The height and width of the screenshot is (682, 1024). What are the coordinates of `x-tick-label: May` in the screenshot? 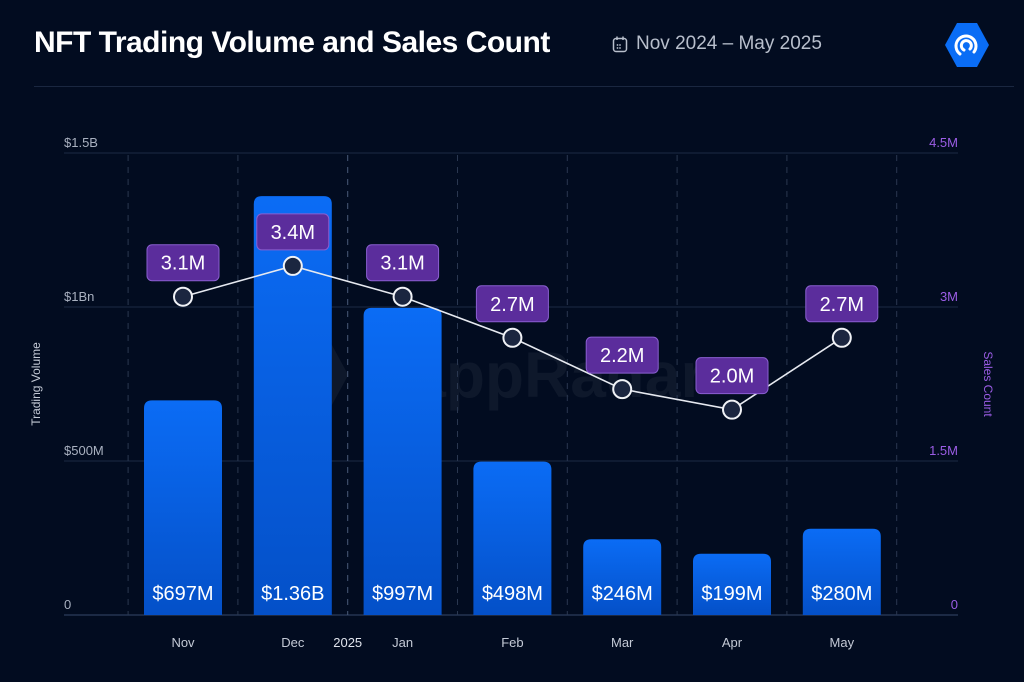 It's located at (842, 642).